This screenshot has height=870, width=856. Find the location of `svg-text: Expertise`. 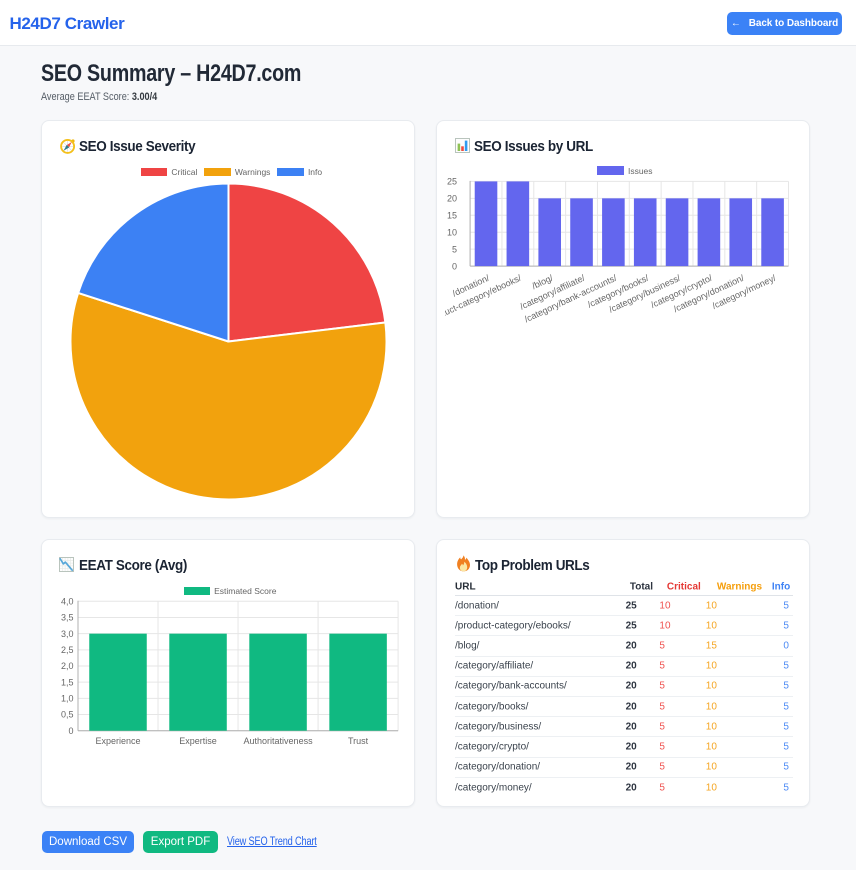

svg-text: Expertise is located at coordinates (198, 741).